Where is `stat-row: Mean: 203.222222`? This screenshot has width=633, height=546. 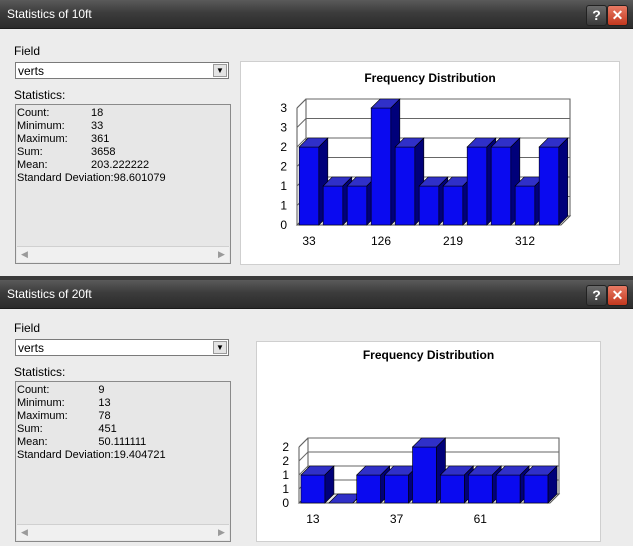
stat-row: Mean: 203.222222 is located at coordinates (93, 165).